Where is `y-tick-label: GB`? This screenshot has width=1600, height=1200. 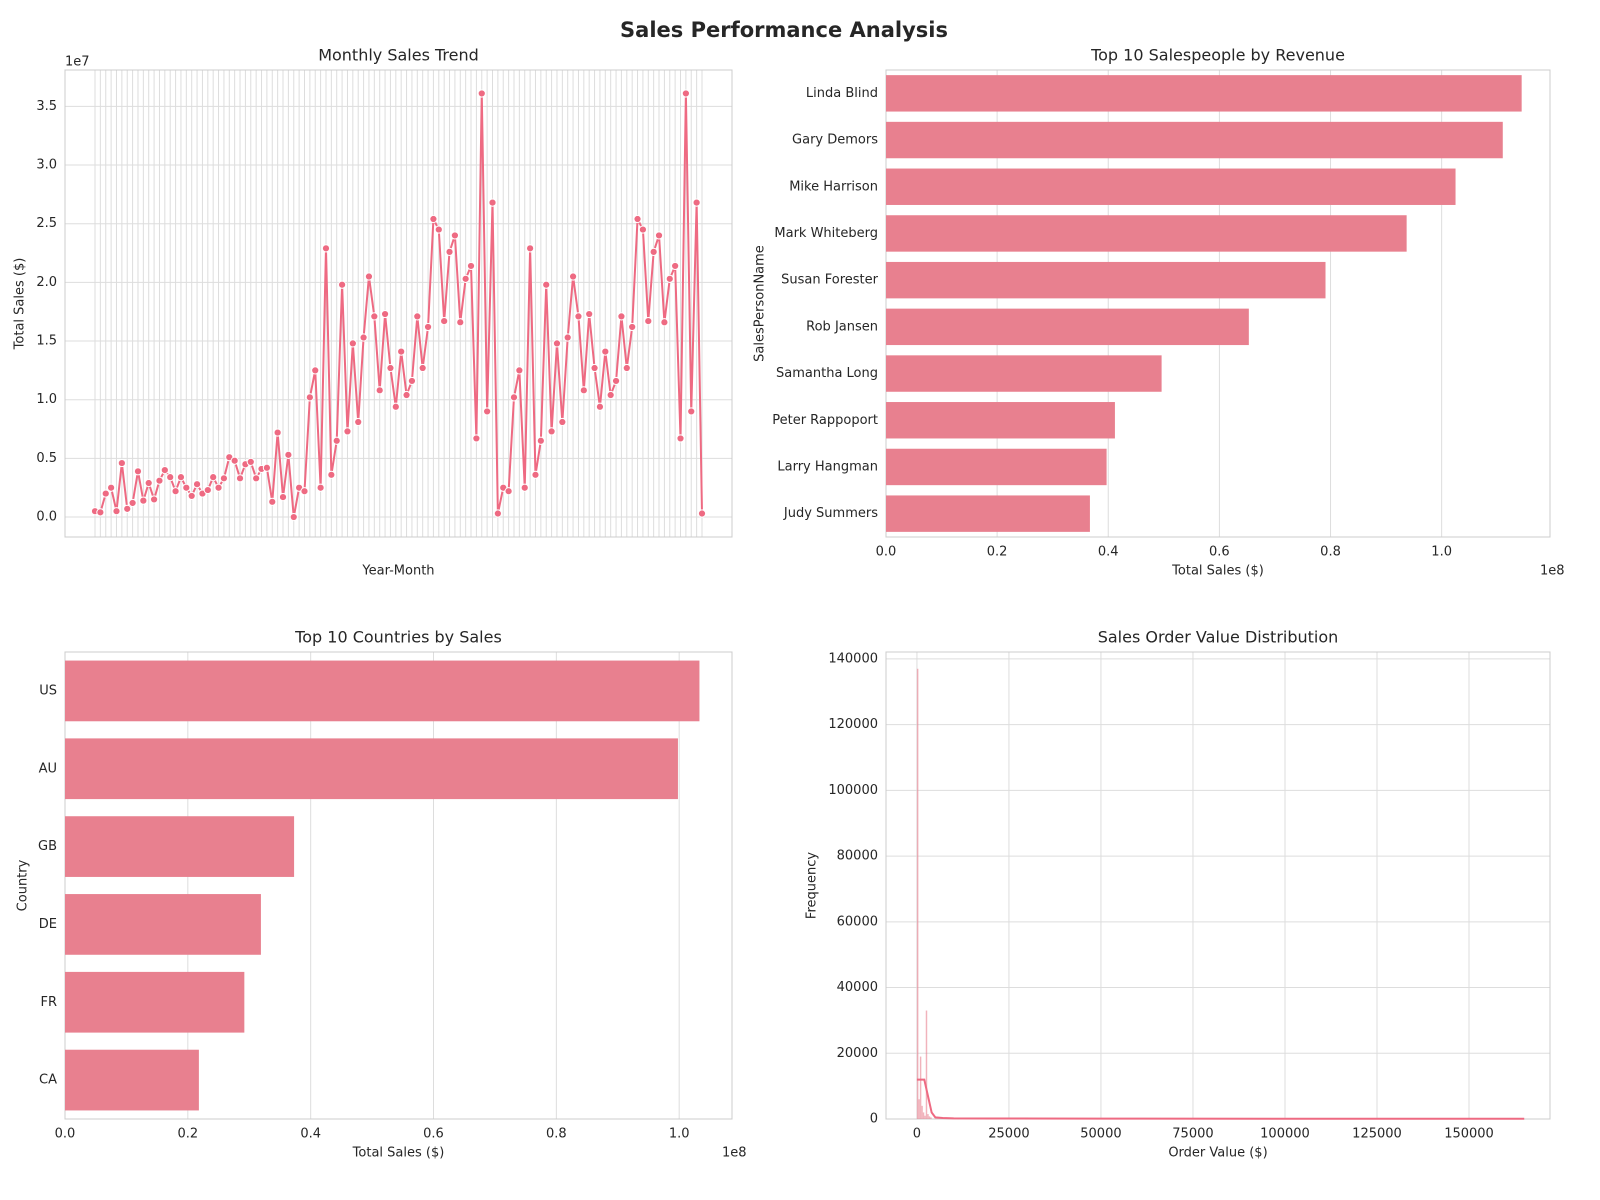 y-tick-label: GB is located at coordinates (47, 846).